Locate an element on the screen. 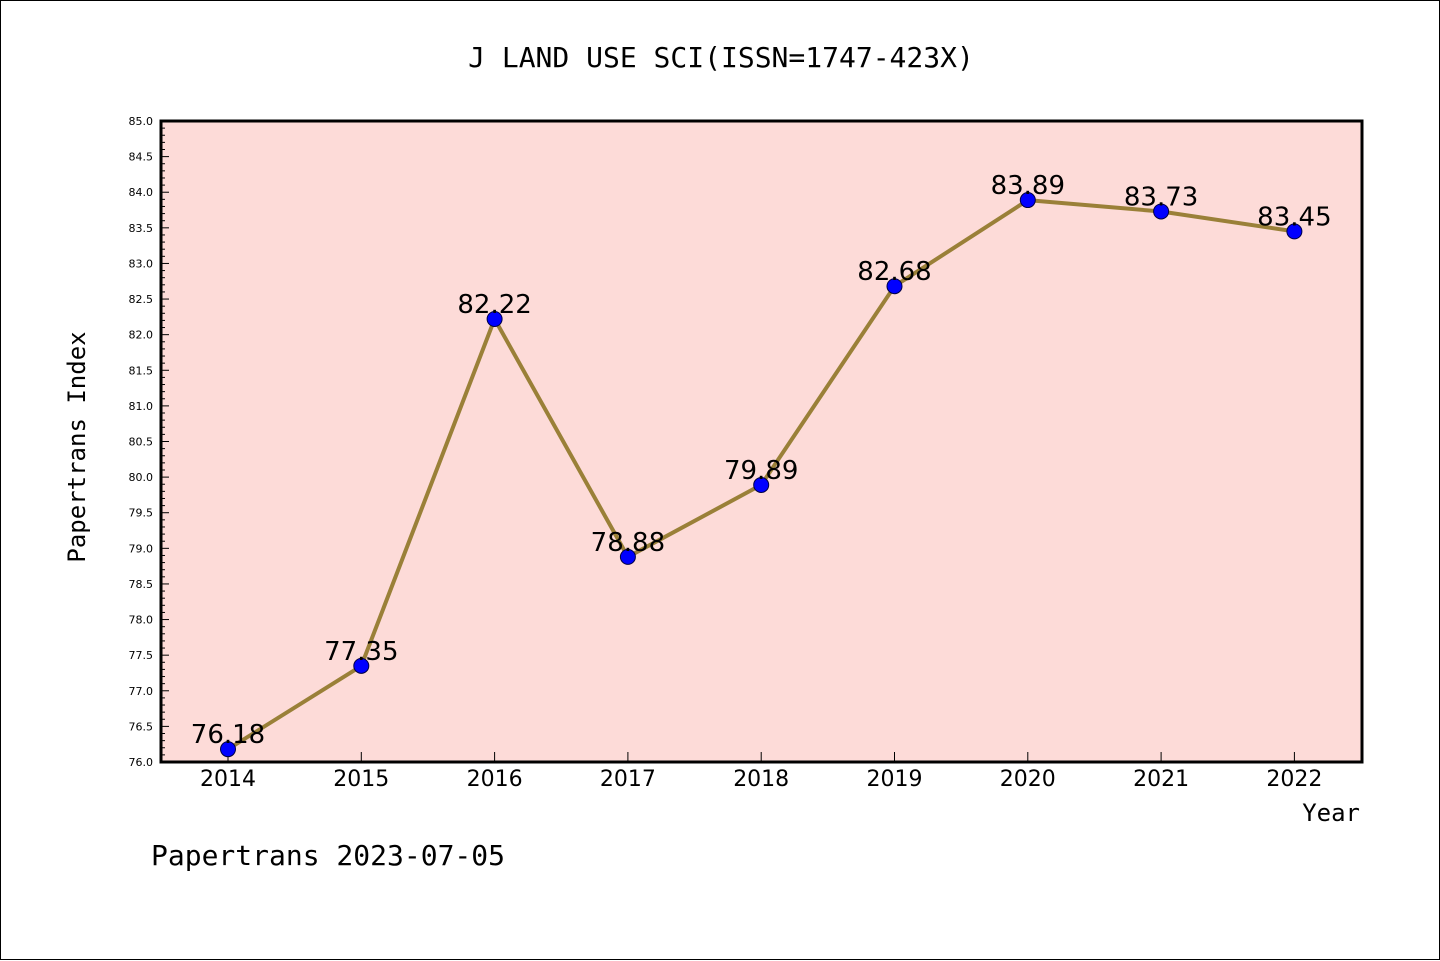 The image size is (1440, 961). data-label: 82.68 is located at coordinates (894, 272).